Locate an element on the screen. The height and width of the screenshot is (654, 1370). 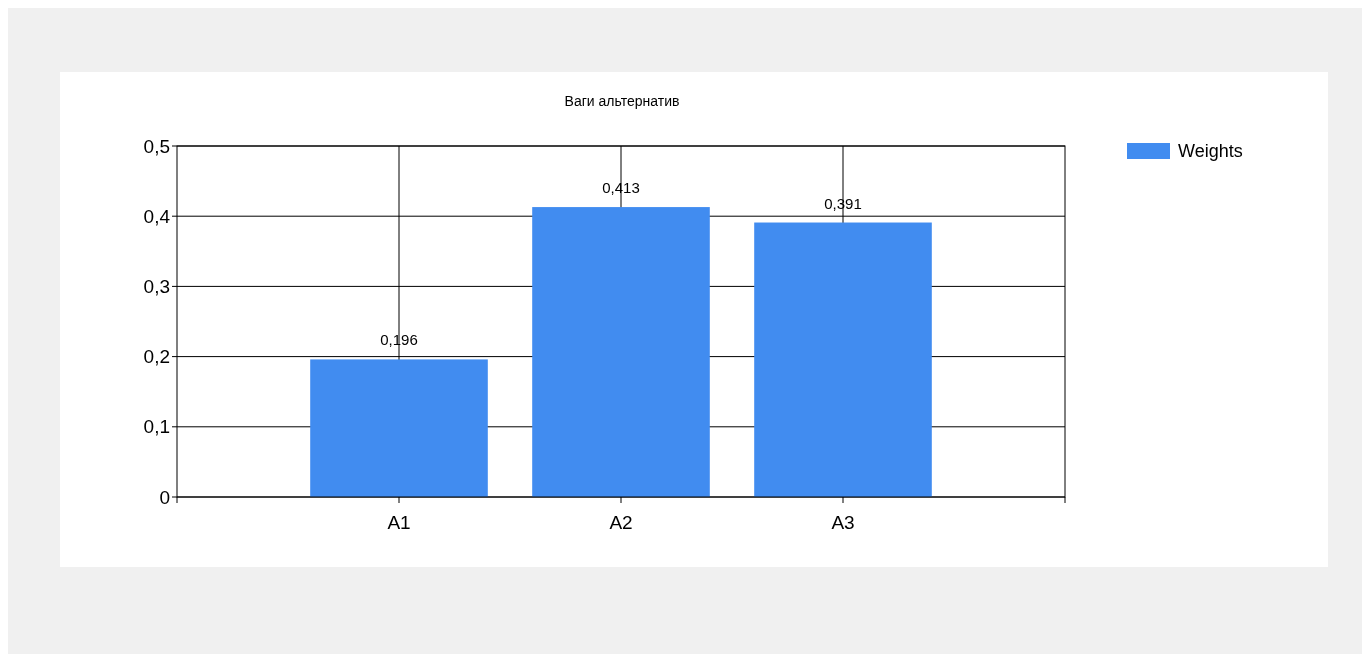
text: 0,391 is located at coordinates (843, 203).